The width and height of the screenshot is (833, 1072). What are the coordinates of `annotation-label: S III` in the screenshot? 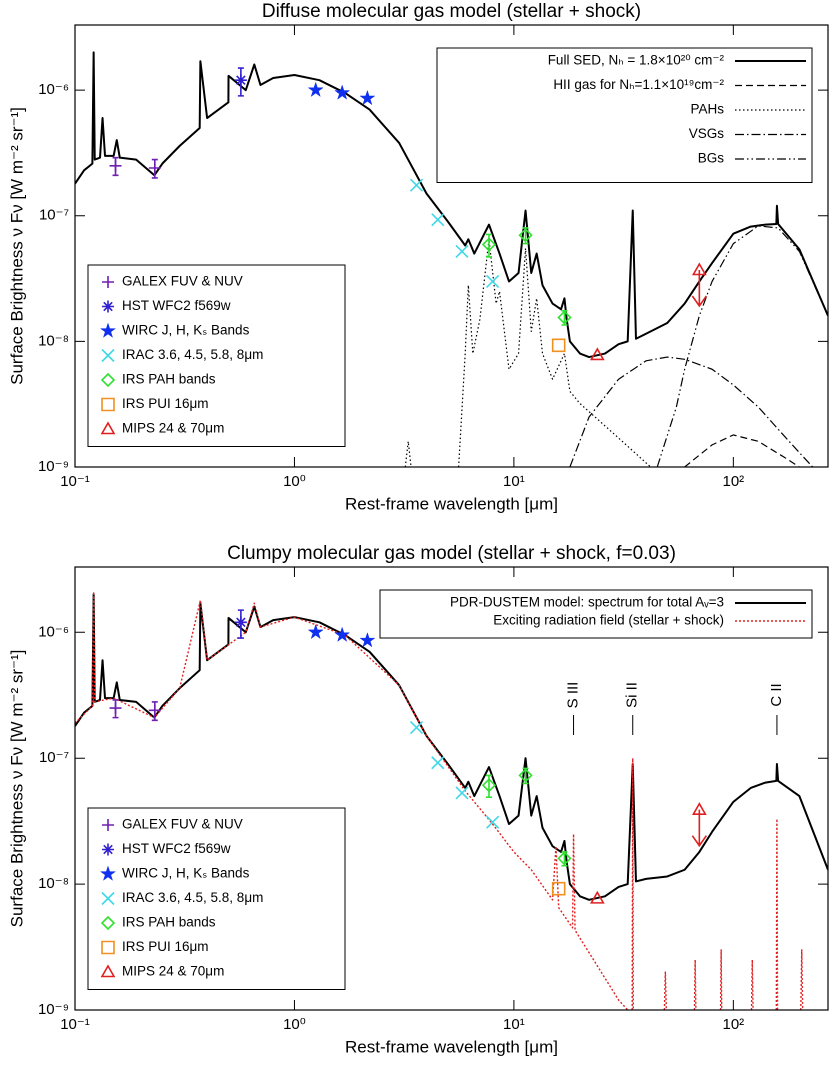 It's located at (573, 695).